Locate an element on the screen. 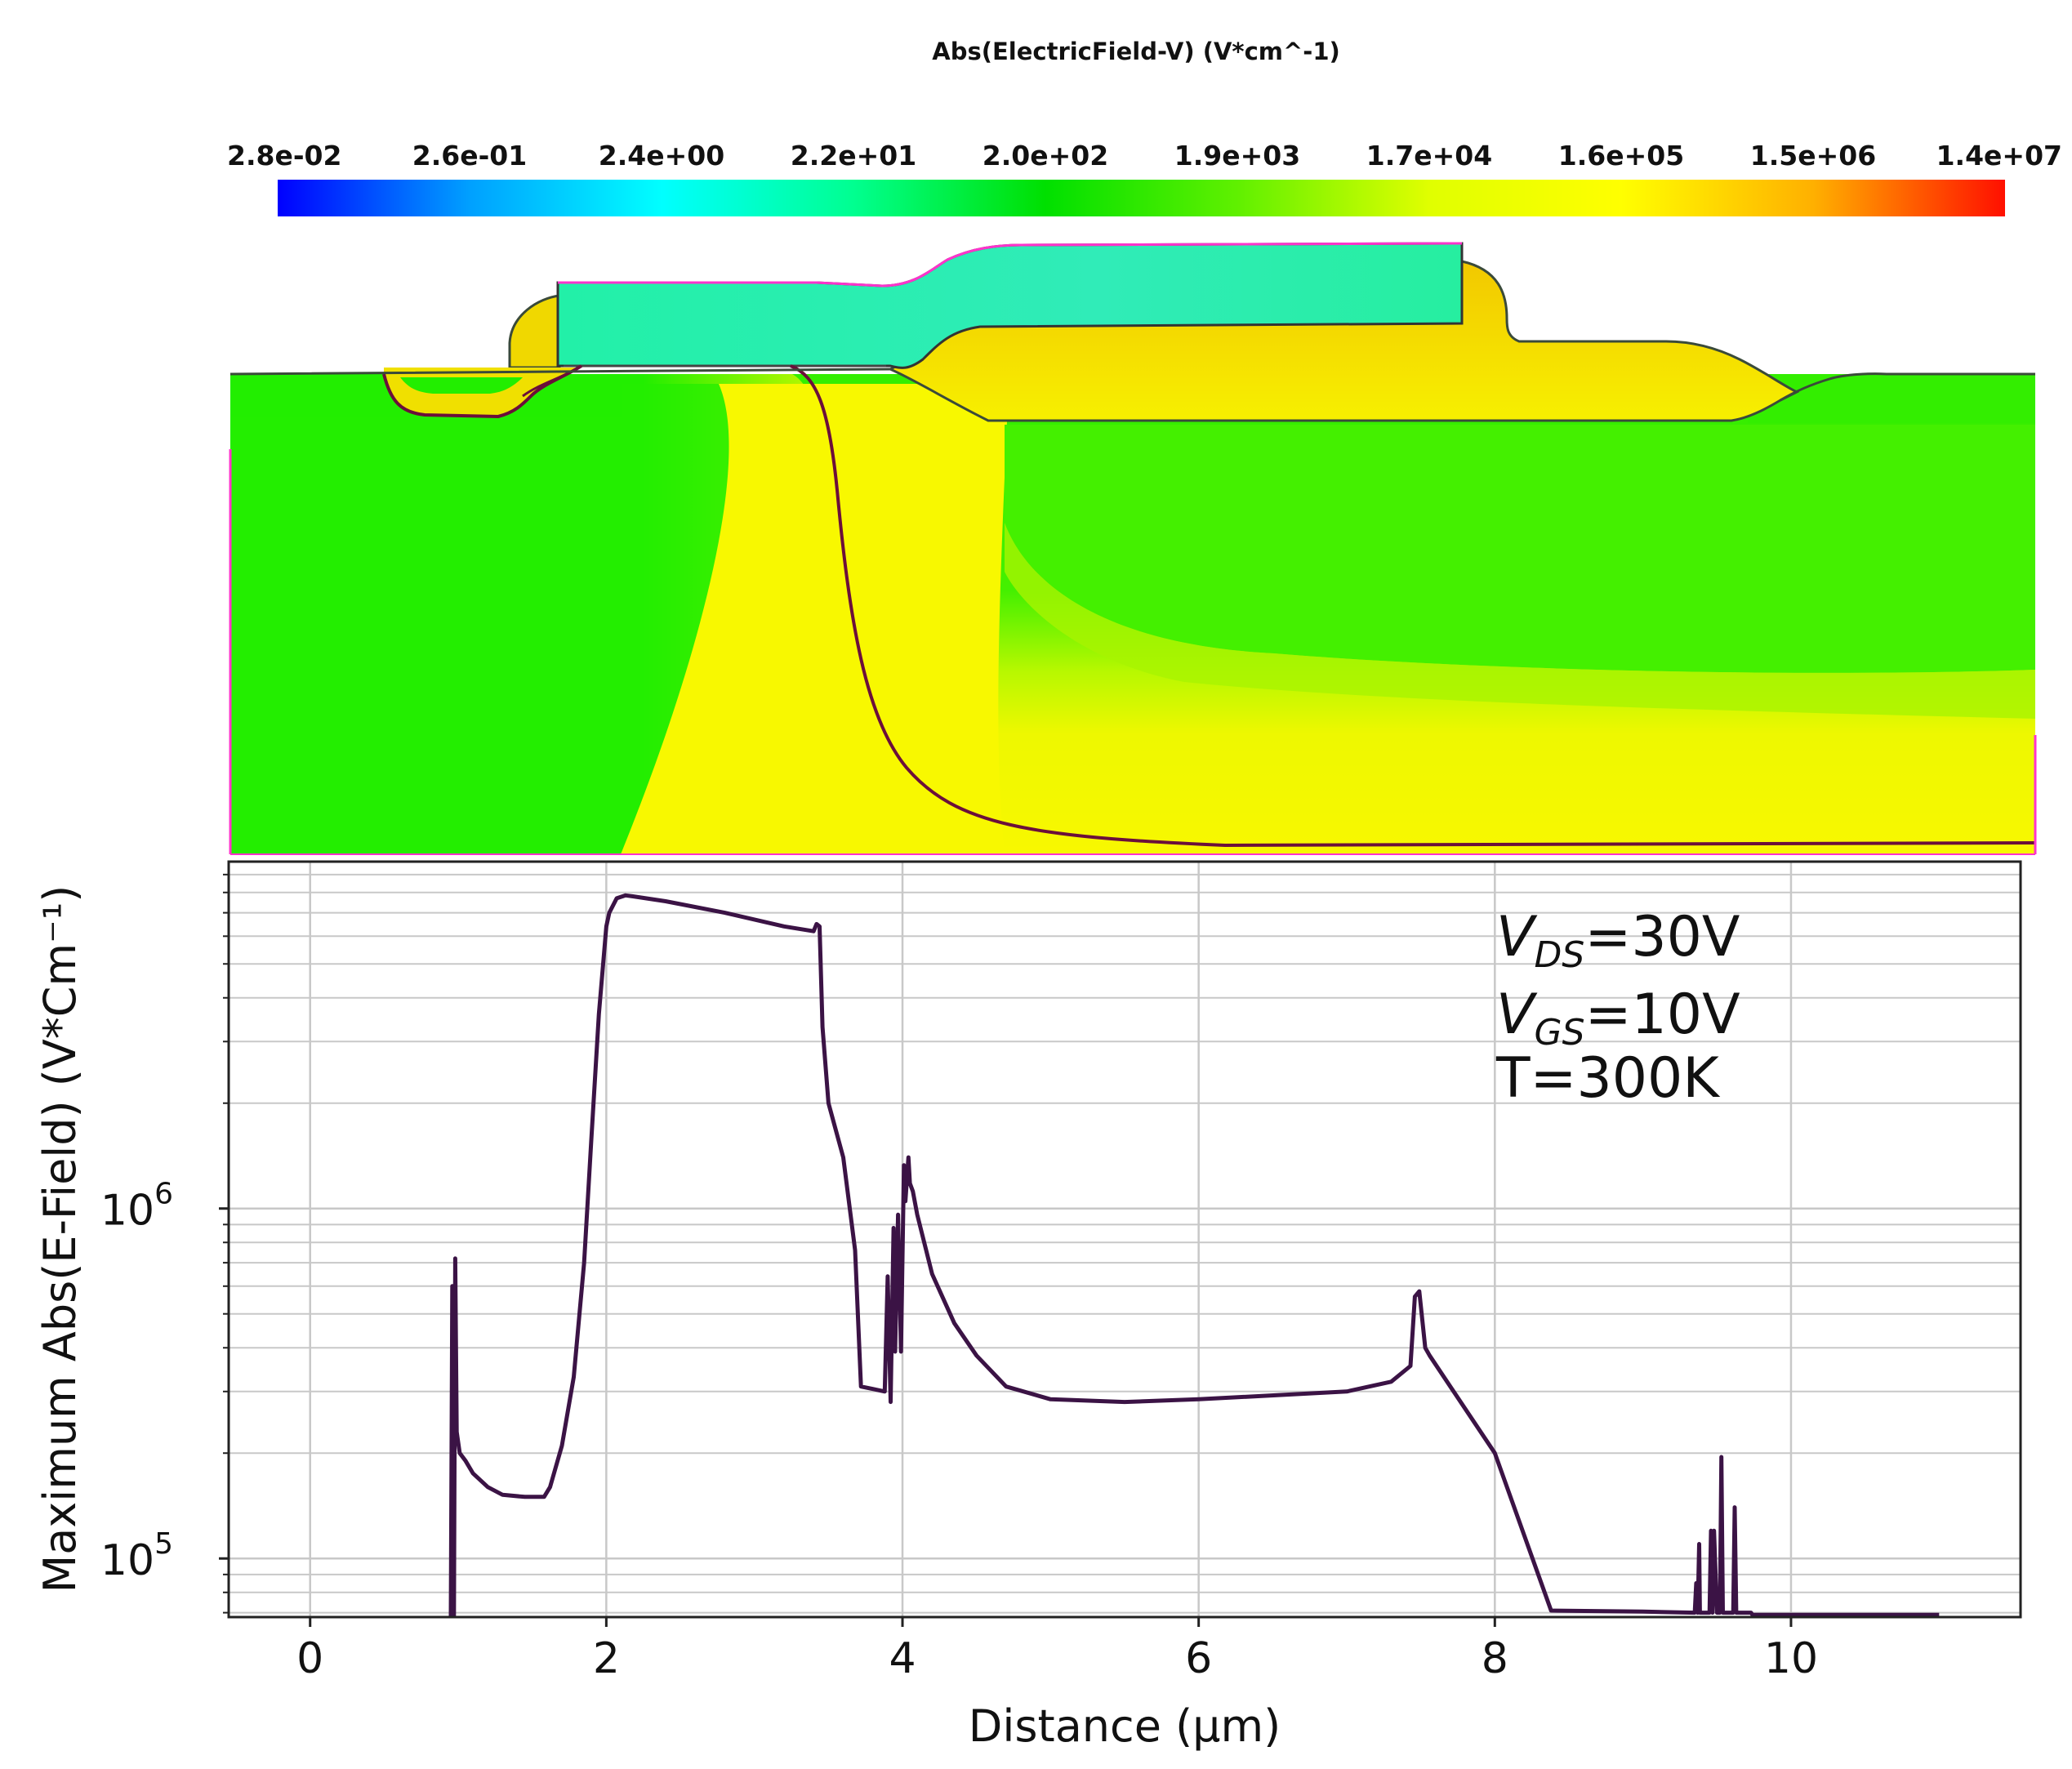  gate-poly-top-edge is located at coordinates (1010, 264).